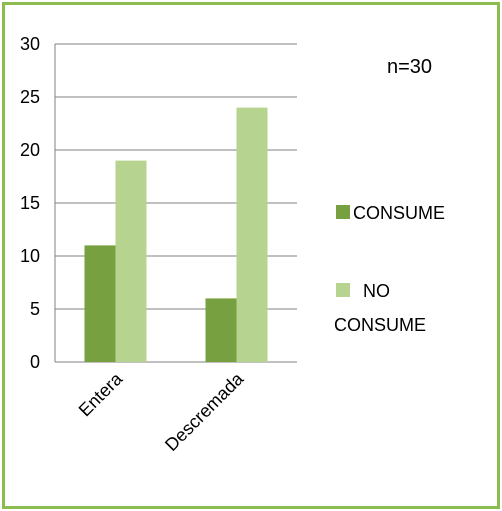 The image size is (502, 511). Describe the element at coordinates (100, 303) in the screenshot. I see `bar-entera-consume` at that location.